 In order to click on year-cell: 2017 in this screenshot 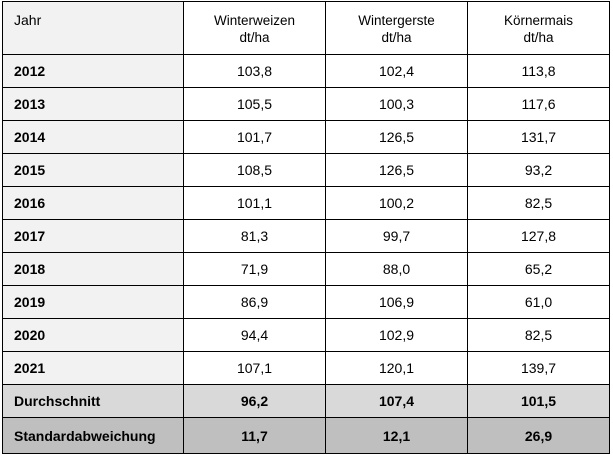, I will do `click(93, 236)`.